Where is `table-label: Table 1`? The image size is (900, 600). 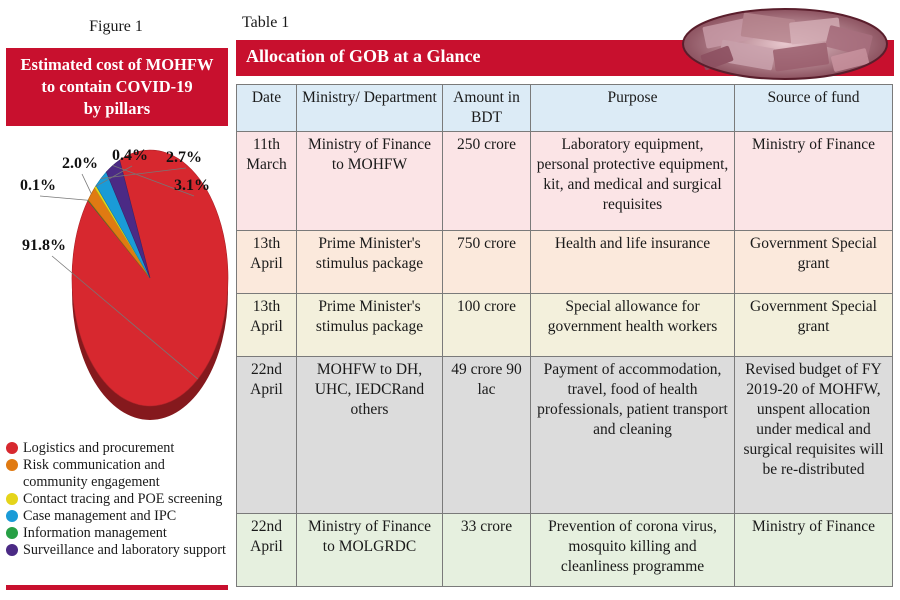
table-label: Table 1 is located at coordinates (266, 22).